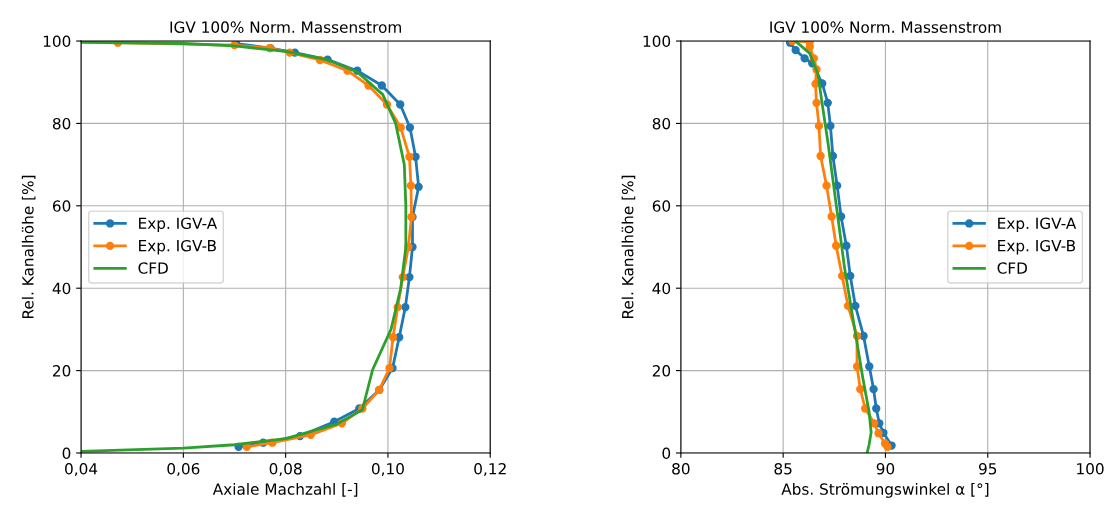 This screenshot has height=513, width=1118. Describe the element at coordinates (987, 468) in the screenshot. I see `x-tick-label: 95` at that location.